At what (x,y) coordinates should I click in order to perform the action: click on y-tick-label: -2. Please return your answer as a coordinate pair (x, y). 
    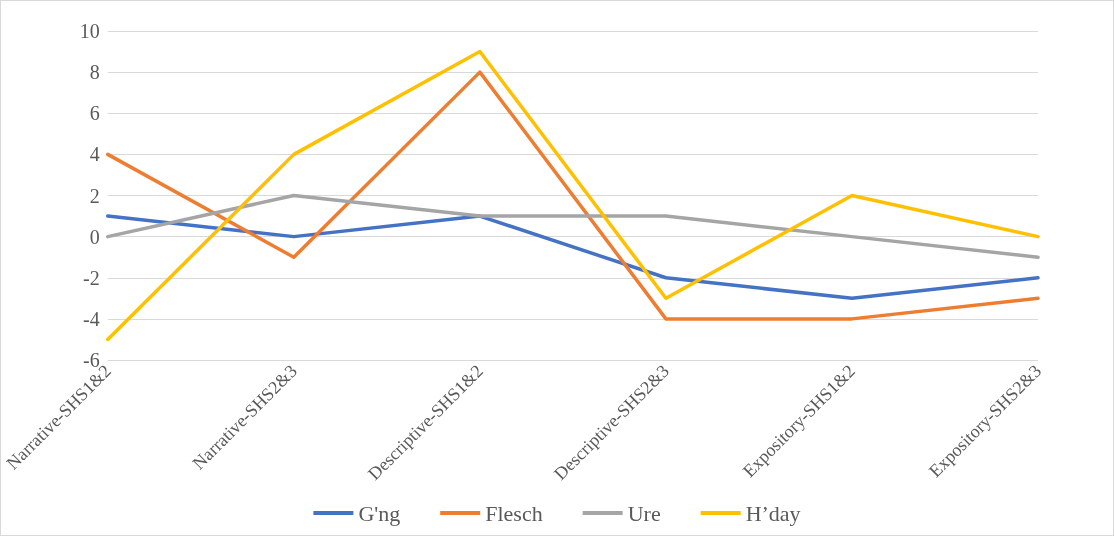
    Looking at the image, I should click on (91, 277).